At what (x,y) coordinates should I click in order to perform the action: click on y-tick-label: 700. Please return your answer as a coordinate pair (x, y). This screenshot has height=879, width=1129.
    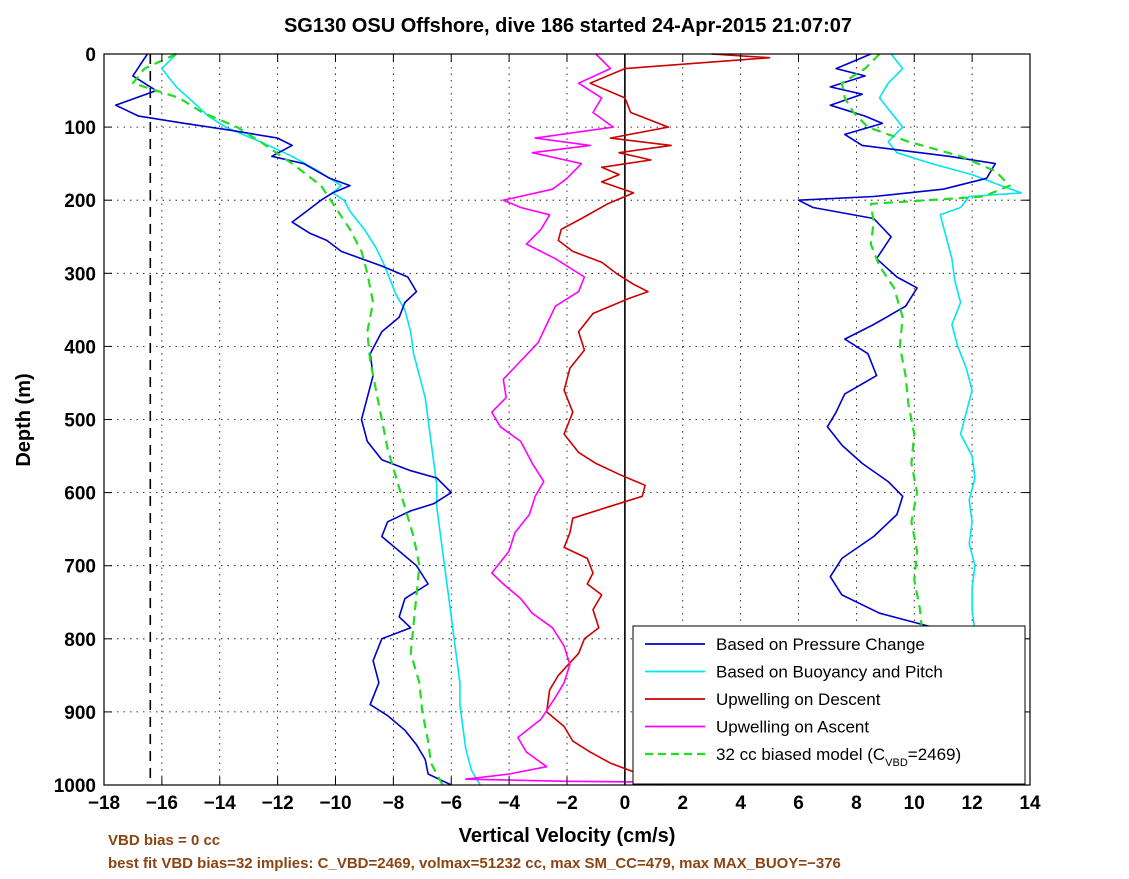
    Looking at the image, I should click on (80, 567).